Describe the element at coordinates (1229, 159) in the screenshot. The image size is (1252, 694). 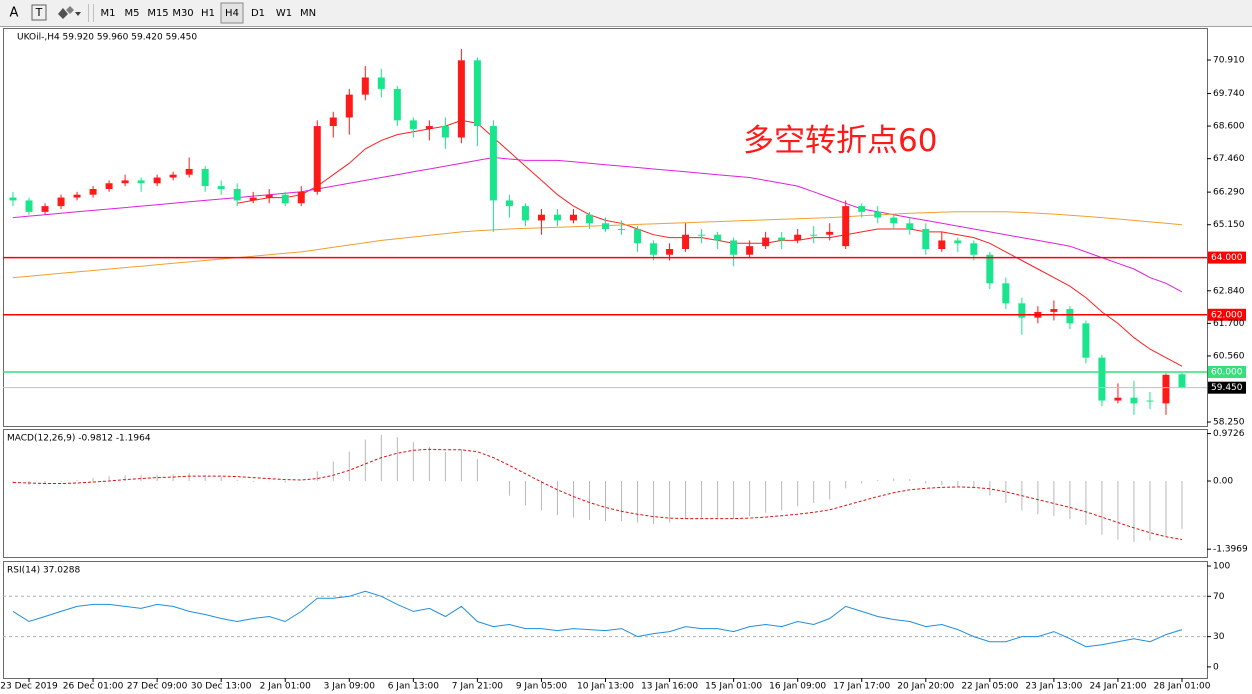
I see `y-tick-label: 67.460` at that location.